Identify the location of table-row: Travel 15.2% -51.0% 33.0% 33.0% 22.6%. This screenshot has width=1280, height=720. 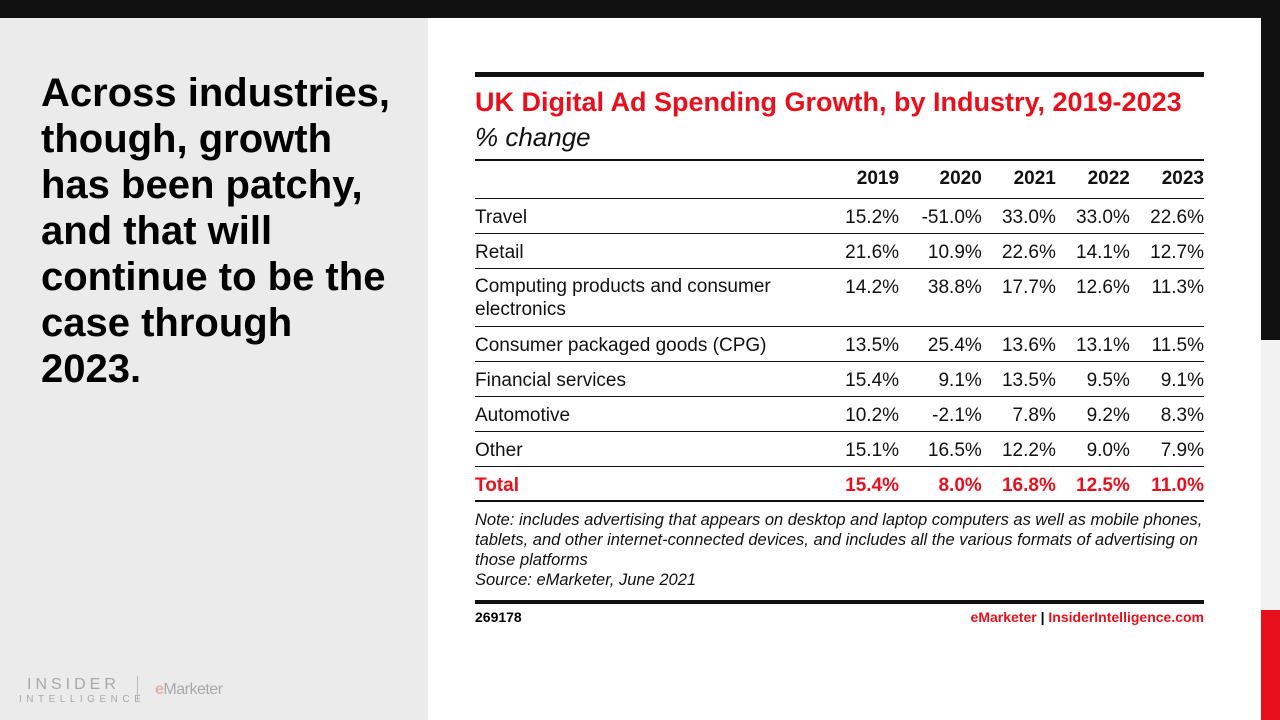
(839, 215).